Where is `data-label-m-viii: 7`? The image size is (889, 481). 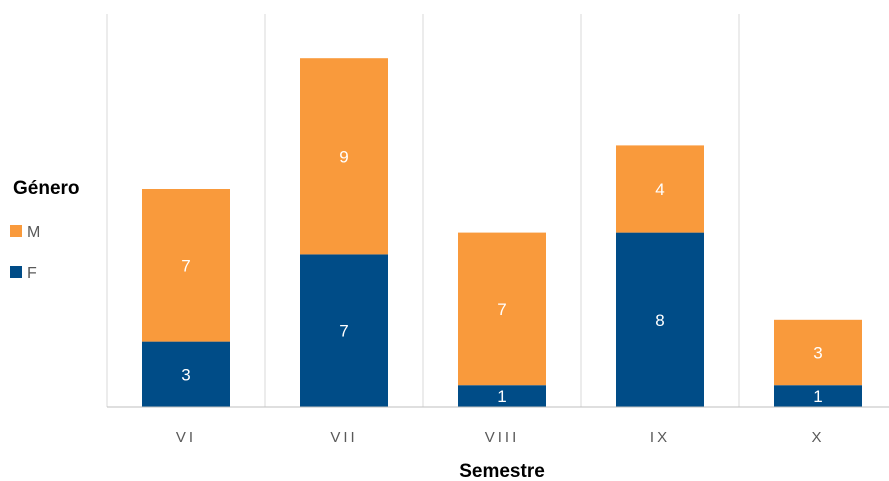
data-label-m-viii: 7 is located at coordinates (501, 309).